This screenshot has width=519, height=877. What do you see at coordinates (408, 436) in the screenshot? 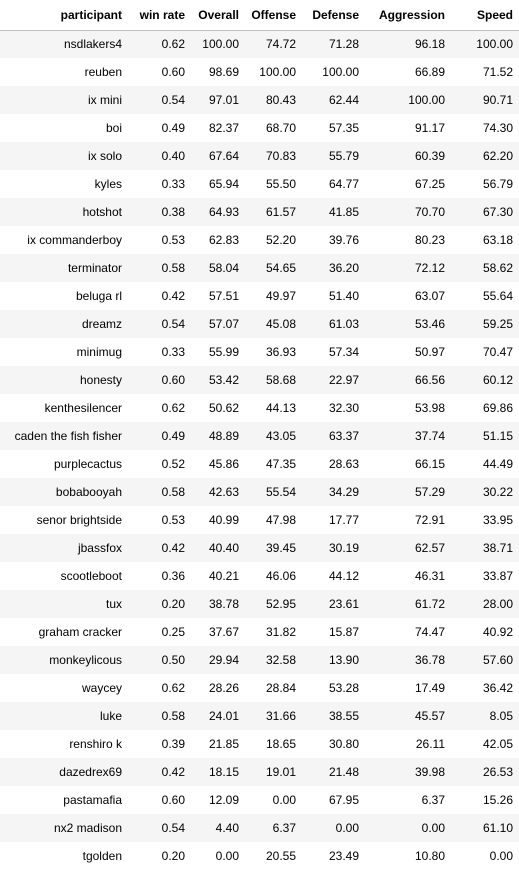
I see `cell-aggression: 37.74` at bounding box center [408, 436].